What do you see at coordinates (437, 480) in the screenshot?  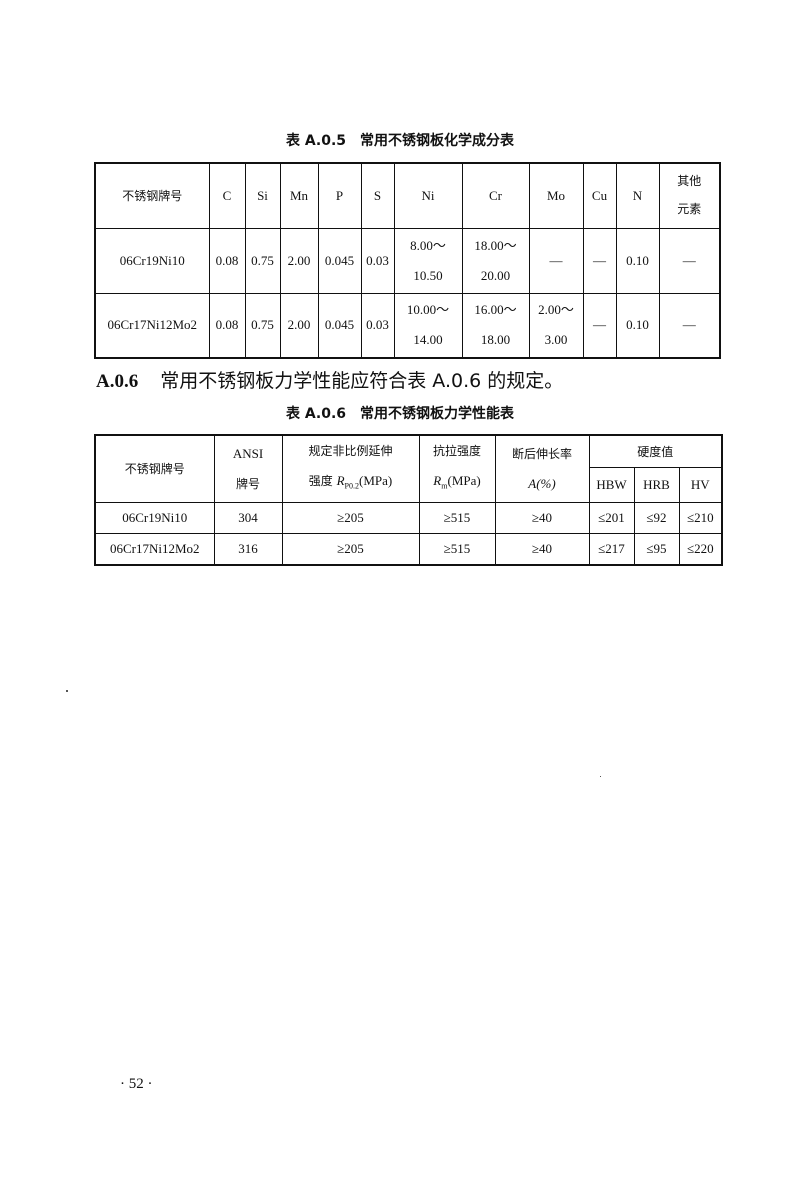 I see `tensile-symbol: R` at bounding box center [437, 480].